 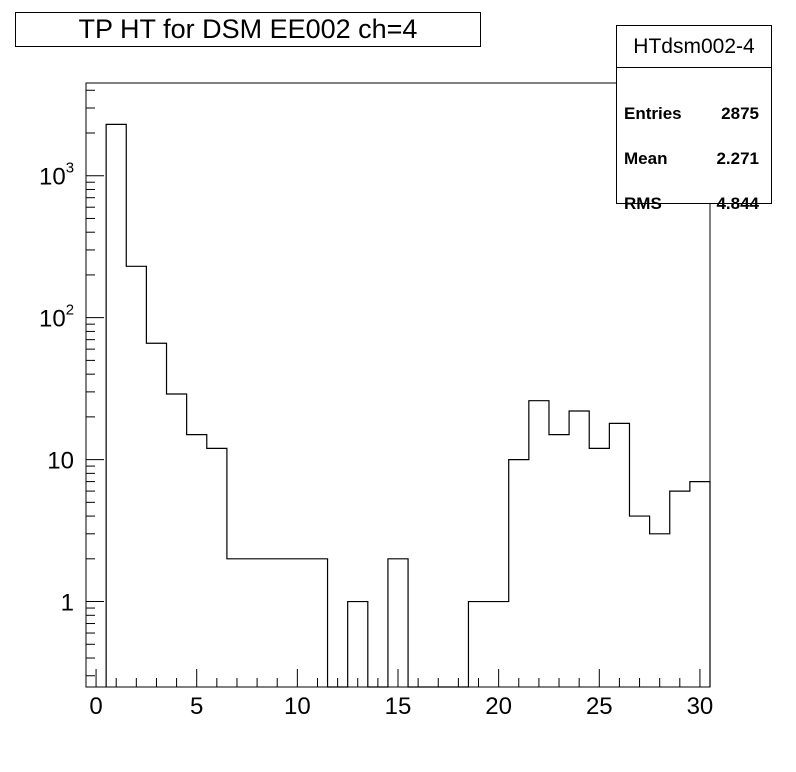 I want to click on chart-title: TP HT for DSM EE002 ch=4, so click(x=248, y=29).